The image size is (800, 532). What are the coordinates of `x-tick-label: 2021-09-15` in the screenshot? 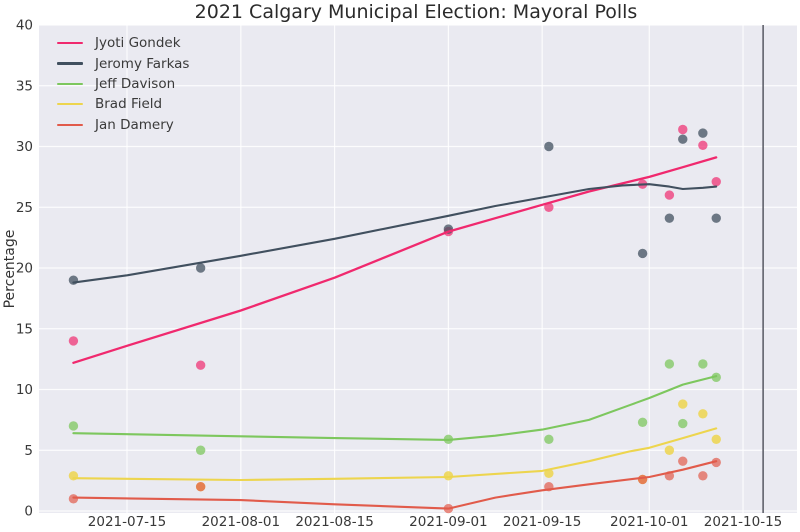 It's located at (542, 522).